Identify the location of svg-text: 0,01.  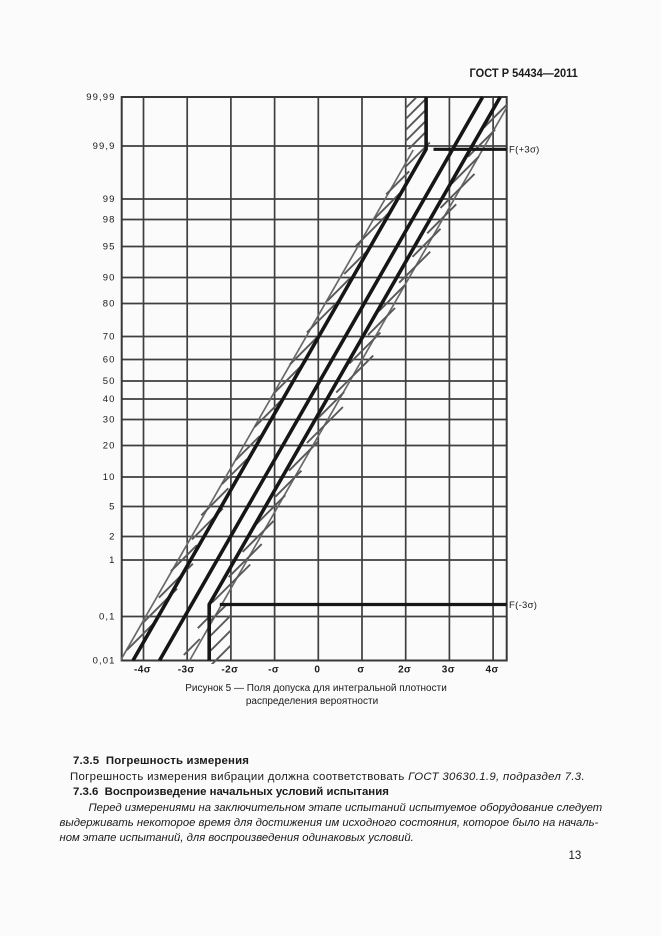
(104, 661).